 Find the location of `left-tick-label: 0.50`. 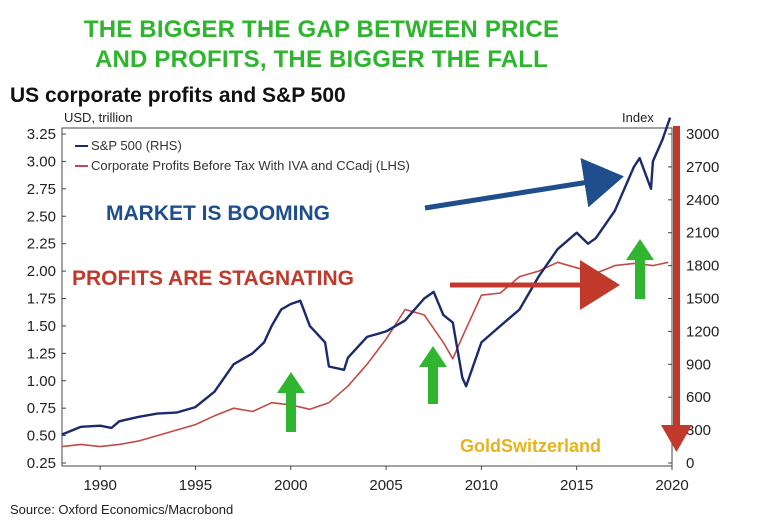

left-tick-label: 0.50 is located at coordinates (41, 436).